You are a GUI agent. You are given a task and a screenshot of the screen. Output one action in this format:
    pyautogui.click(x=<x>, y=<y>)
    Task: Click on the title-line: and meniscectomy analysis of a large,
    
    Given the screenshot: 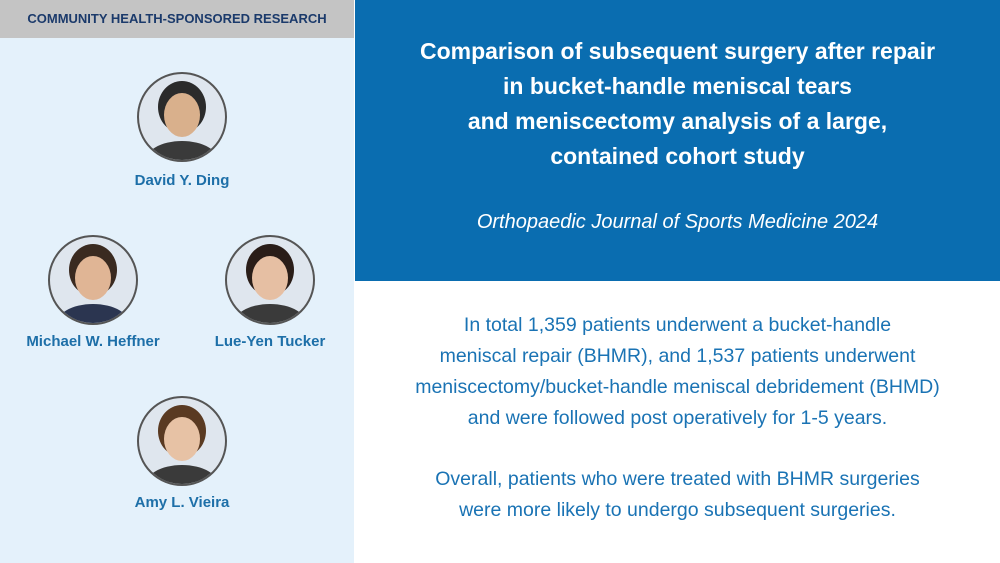 What is the action you would take?
    pyautogui.click(x=677, y=121)
    